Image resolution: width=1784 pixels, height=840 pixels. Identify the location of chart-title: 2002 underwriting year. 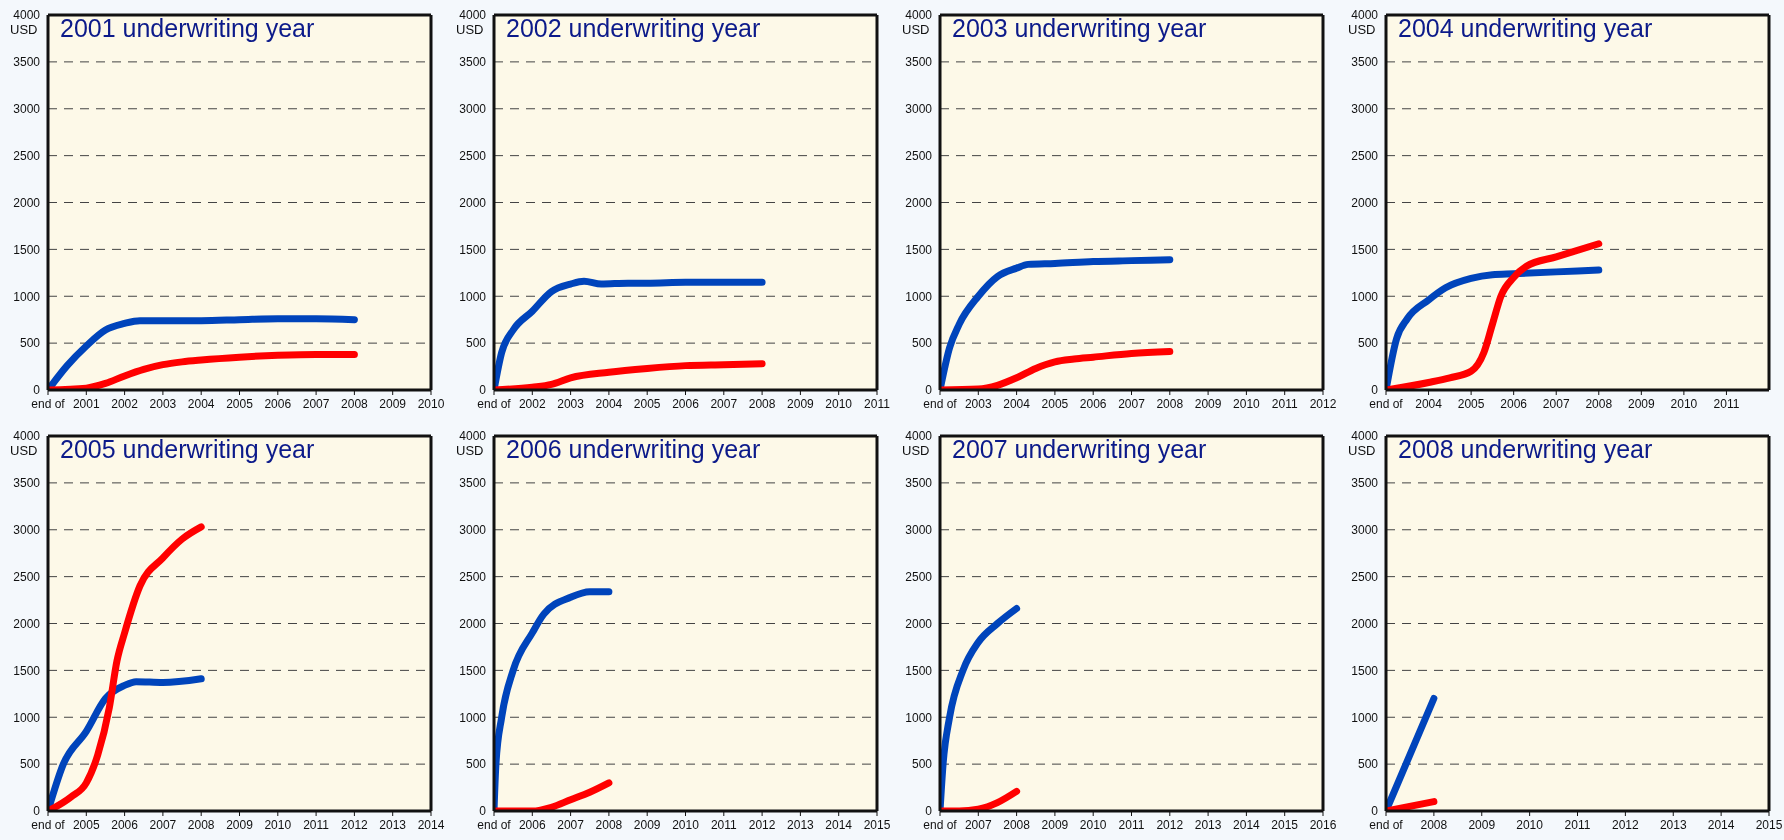
(633, 28).